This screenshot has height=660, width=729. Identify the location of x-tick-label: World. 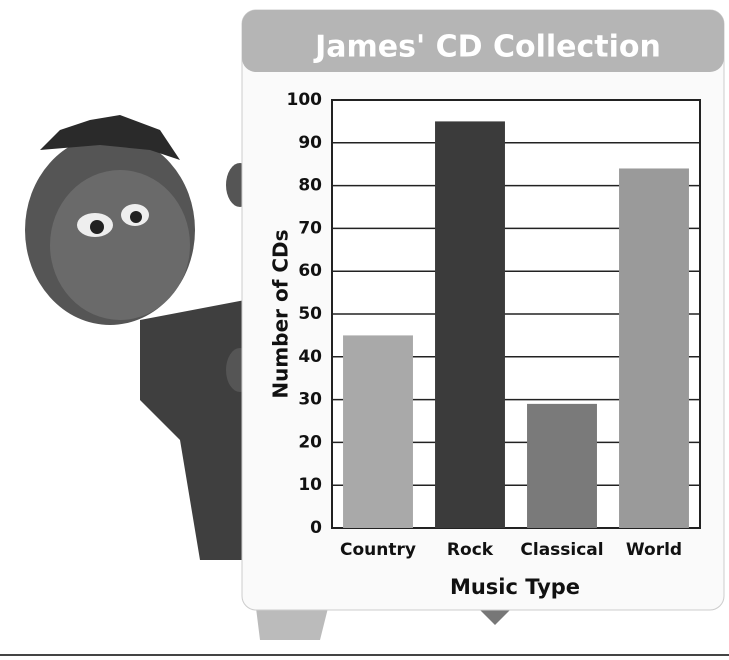
(654, 550).